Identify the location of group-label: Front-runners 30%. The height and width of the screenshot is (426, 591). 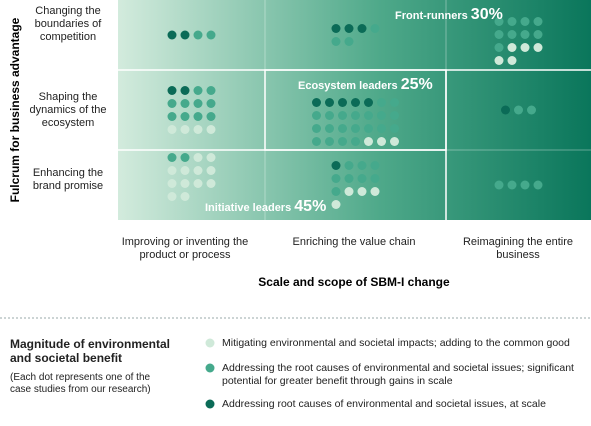
(449, 15).